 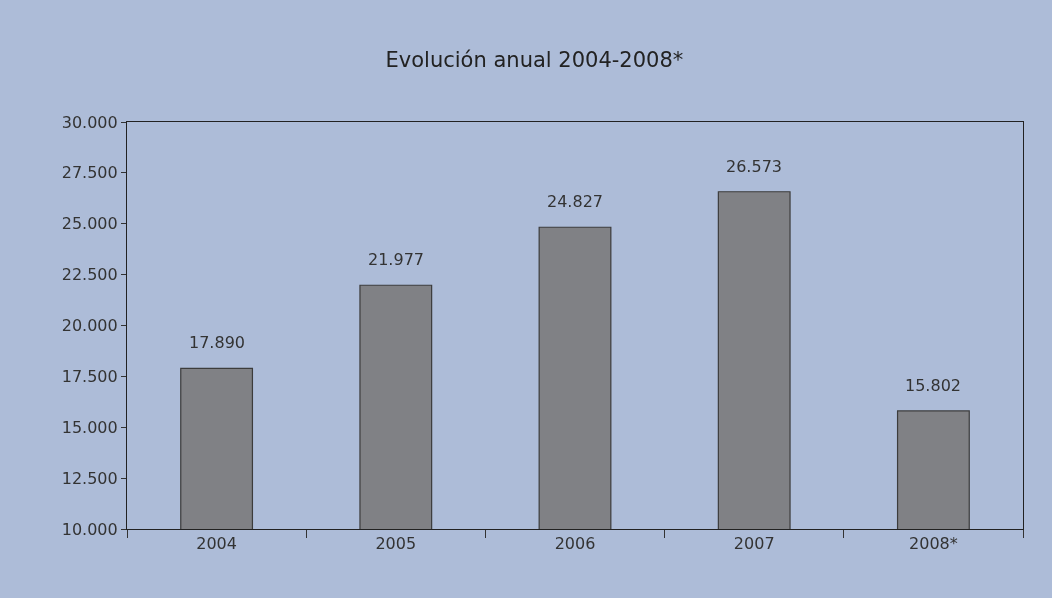 I want to click on x-tick-label: 2008*, so click(x=933, y=544).